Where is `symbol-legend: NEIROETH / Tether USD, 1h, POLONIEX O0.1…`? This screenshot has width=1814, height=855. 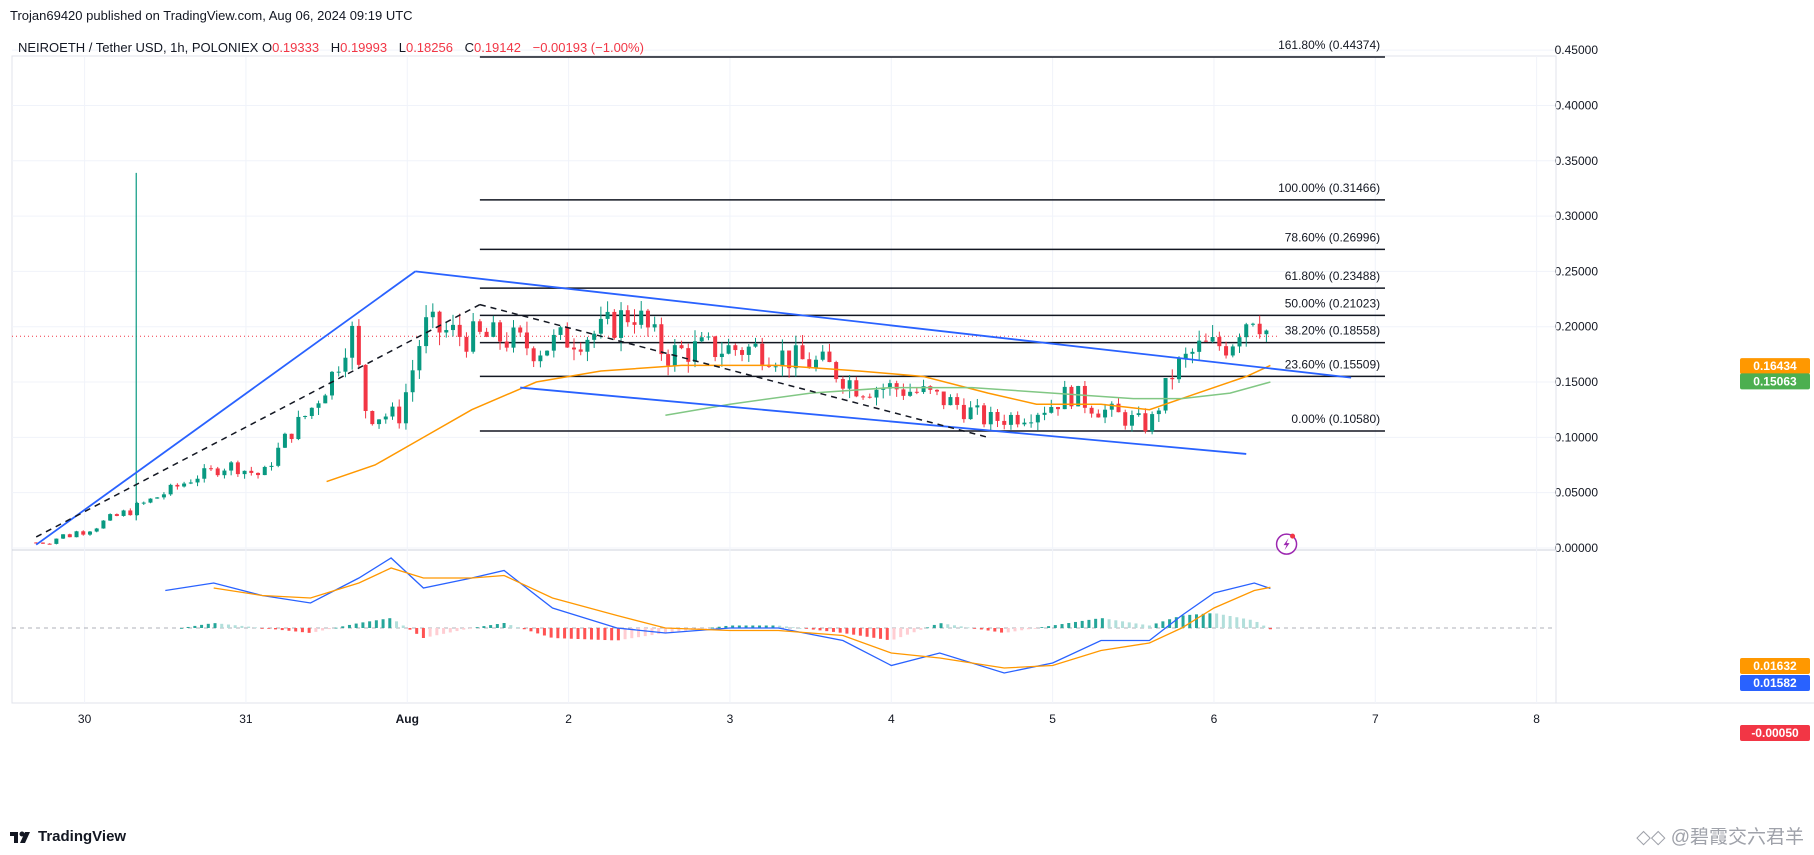
symbol-legend: NEIROETH / Tether USD, 1h, POLONIEX O0.1… is located at coordinates (331, 47).